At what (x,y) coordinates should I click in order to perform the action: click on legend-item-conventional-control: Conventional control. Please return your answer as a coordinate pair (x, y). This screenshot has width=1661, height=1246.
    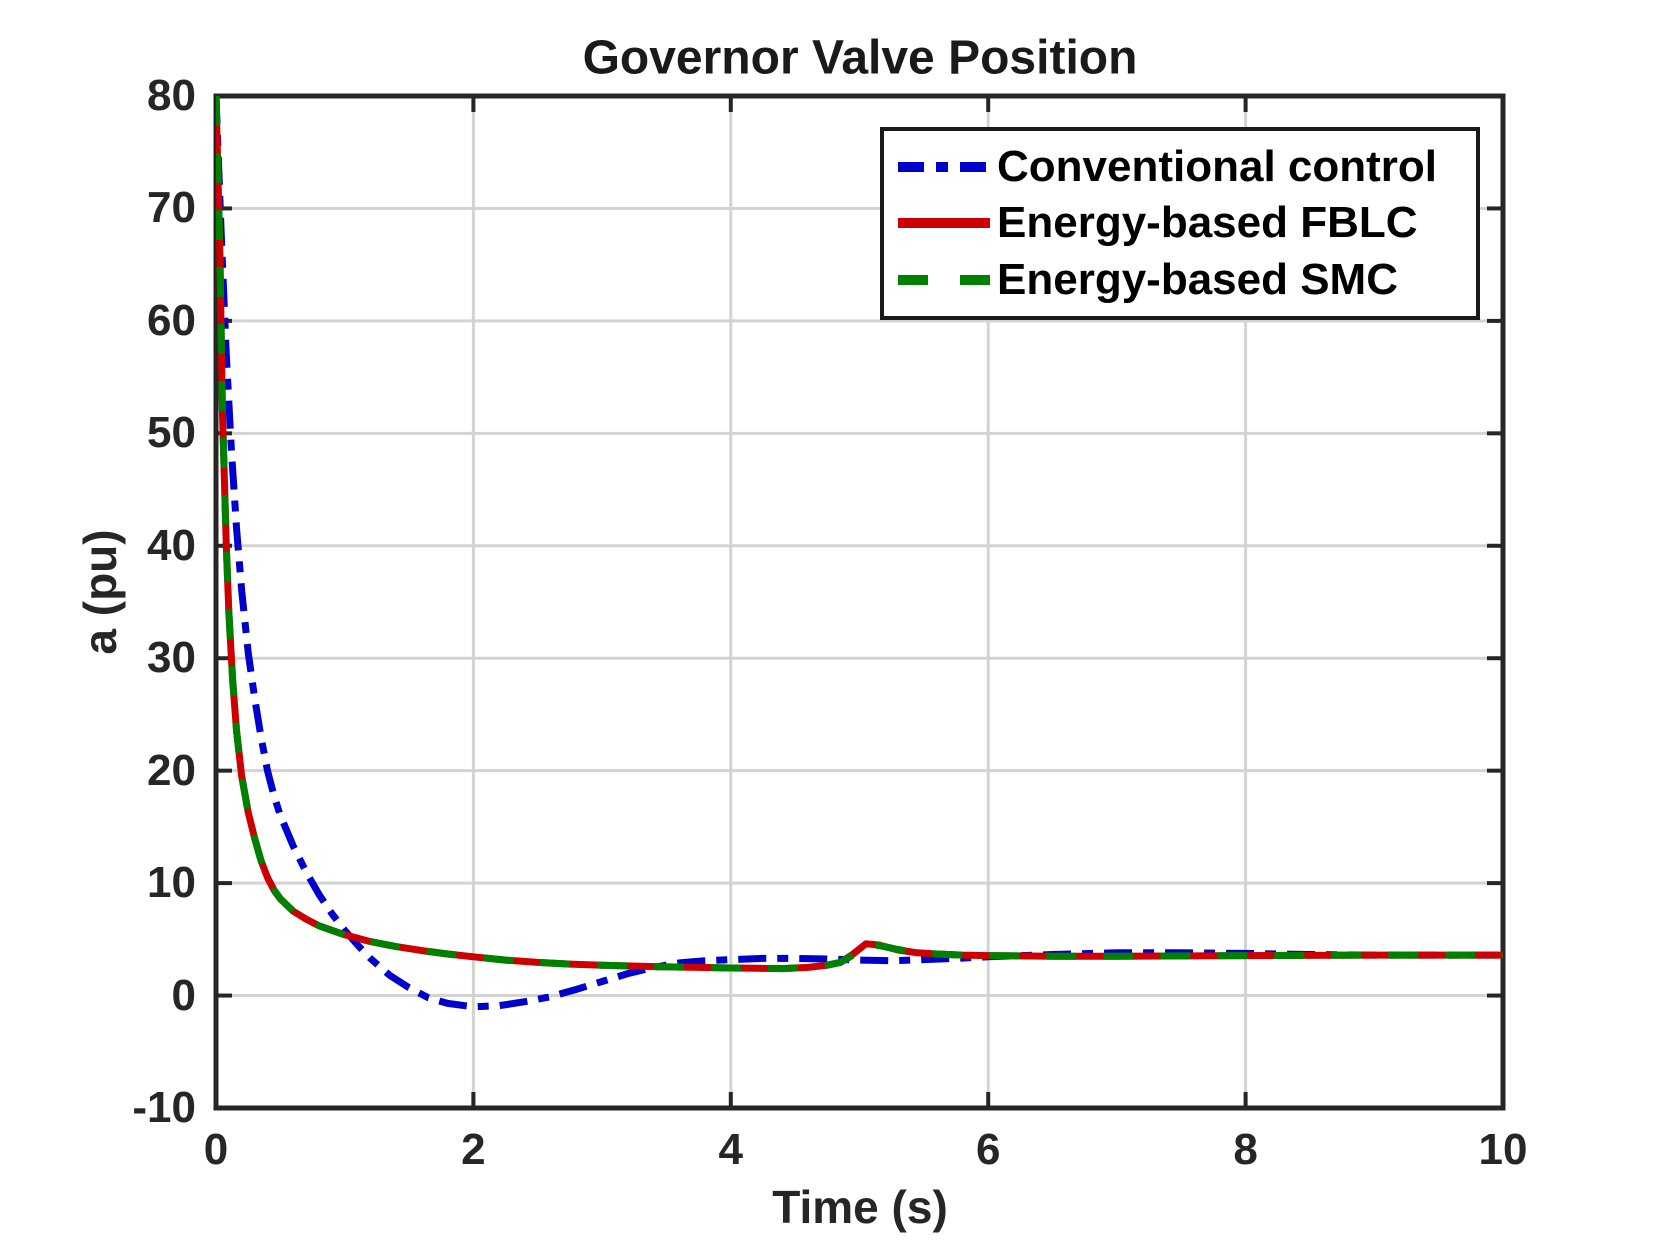
    Looking at the image, I should click on (1181, 167).